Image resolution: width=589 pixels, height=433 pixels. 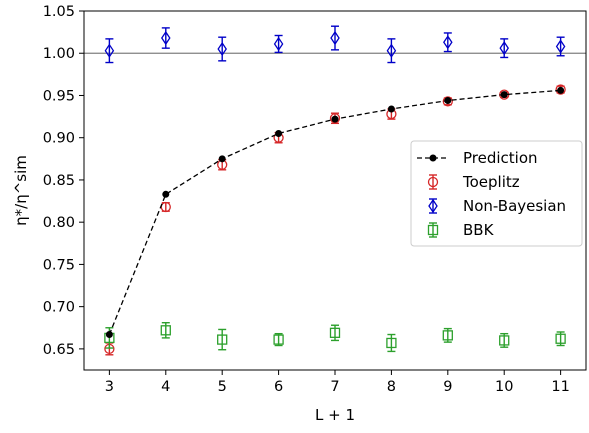 I want to click on x-tick-label: 6, so click(x=278, y=387).